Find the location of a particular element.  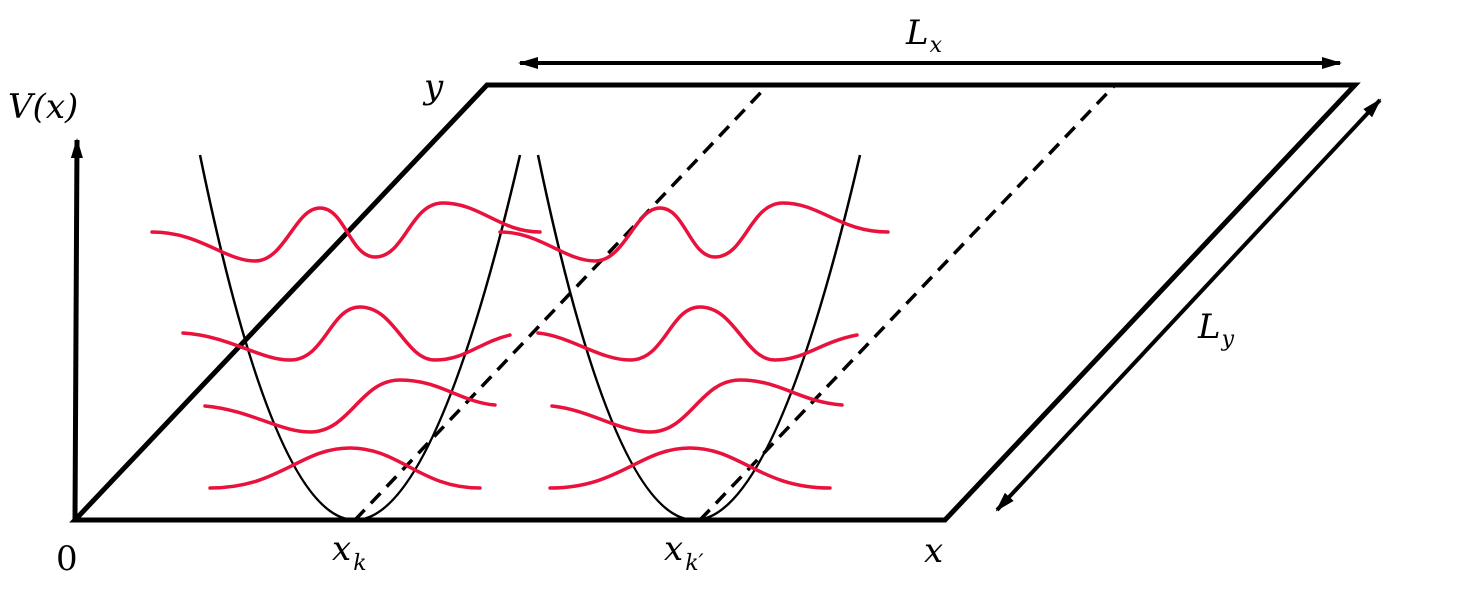

potential-well-kp is located at coordinates (699, 338).